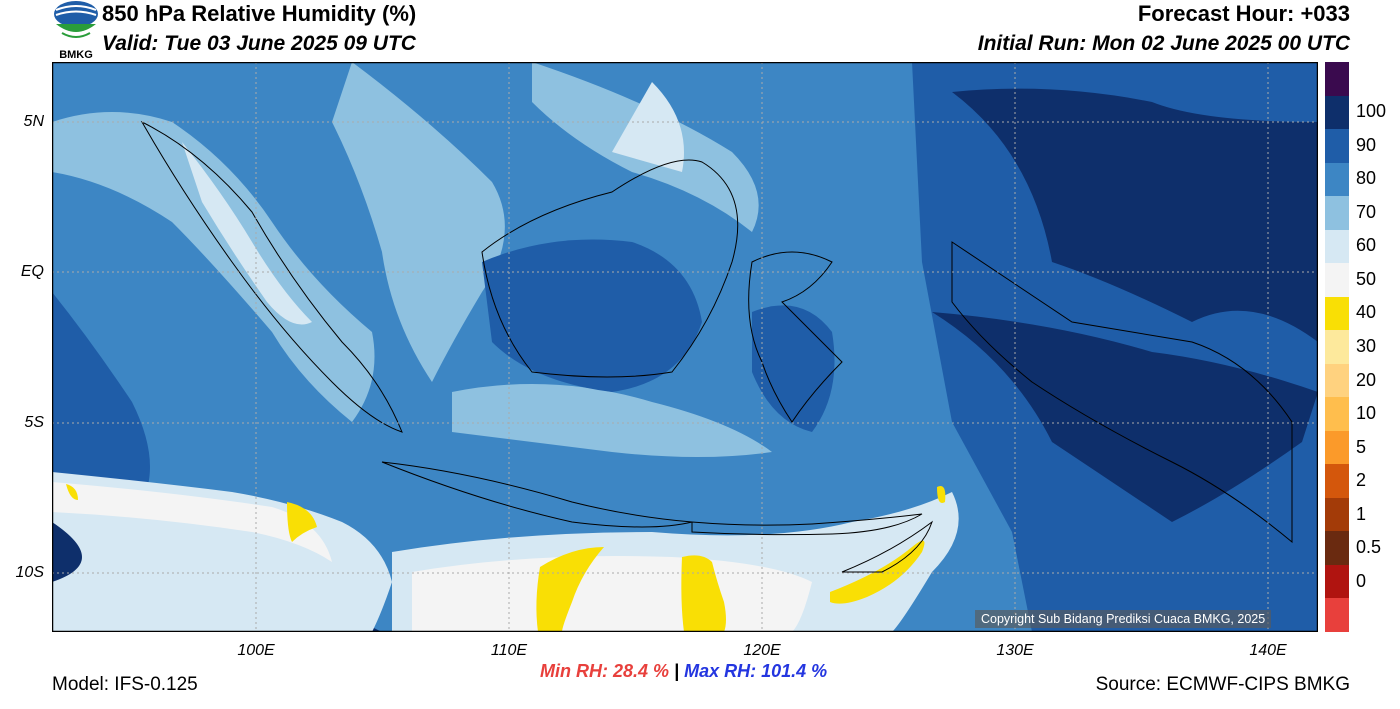 The width and height of the screenshot is (1400, 709). Describe the element at coordinates (247, 233) in the screenshot. I see `rh-belt-sumatra-dry` at that location.